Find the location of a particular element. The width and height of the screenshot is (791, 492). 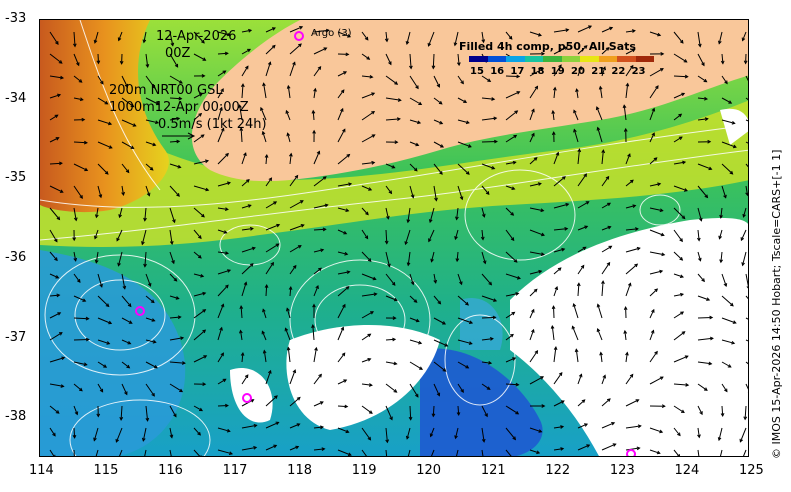

colorbar-tick-label: 21 is located at coordinates (598, 71).